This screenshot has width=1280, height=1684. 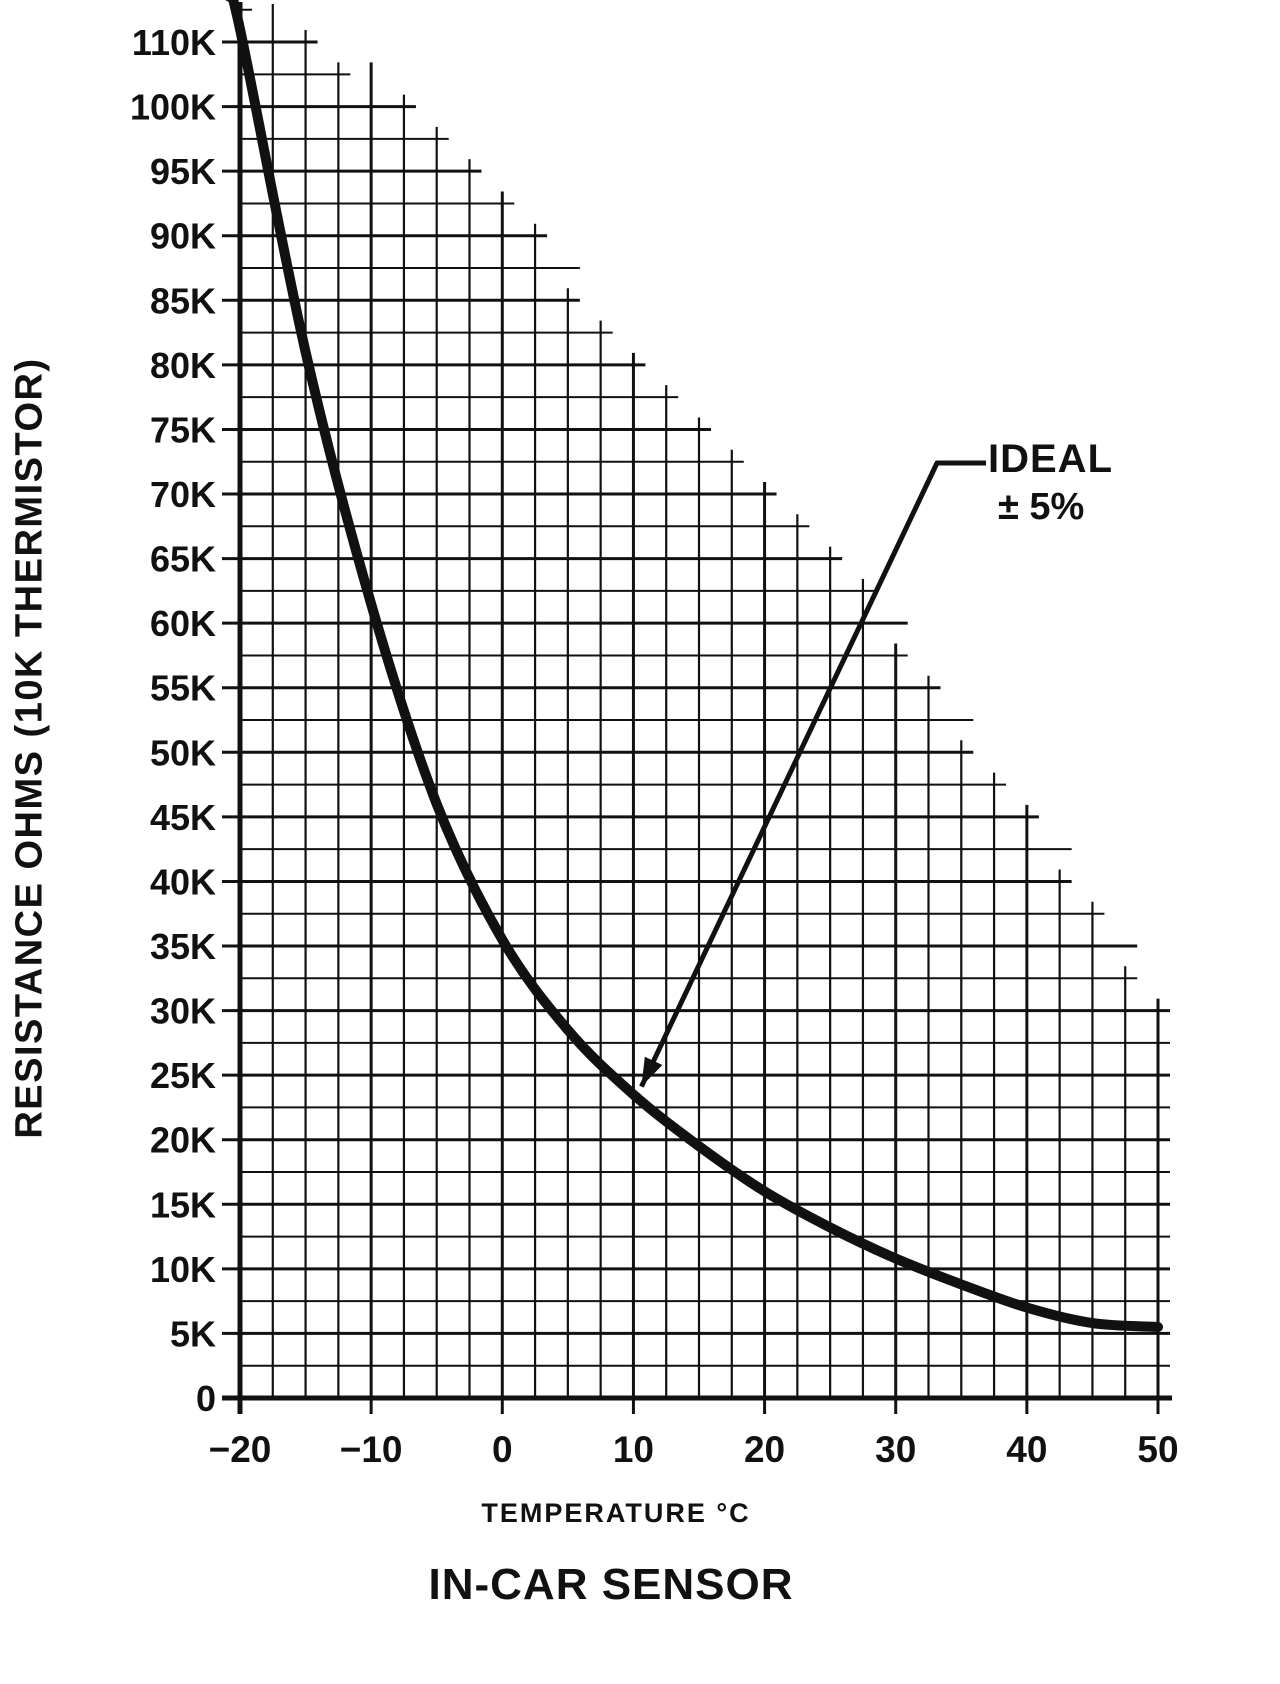 I want to click on y-tick-label: 25K, so click(x=183, y=1075).